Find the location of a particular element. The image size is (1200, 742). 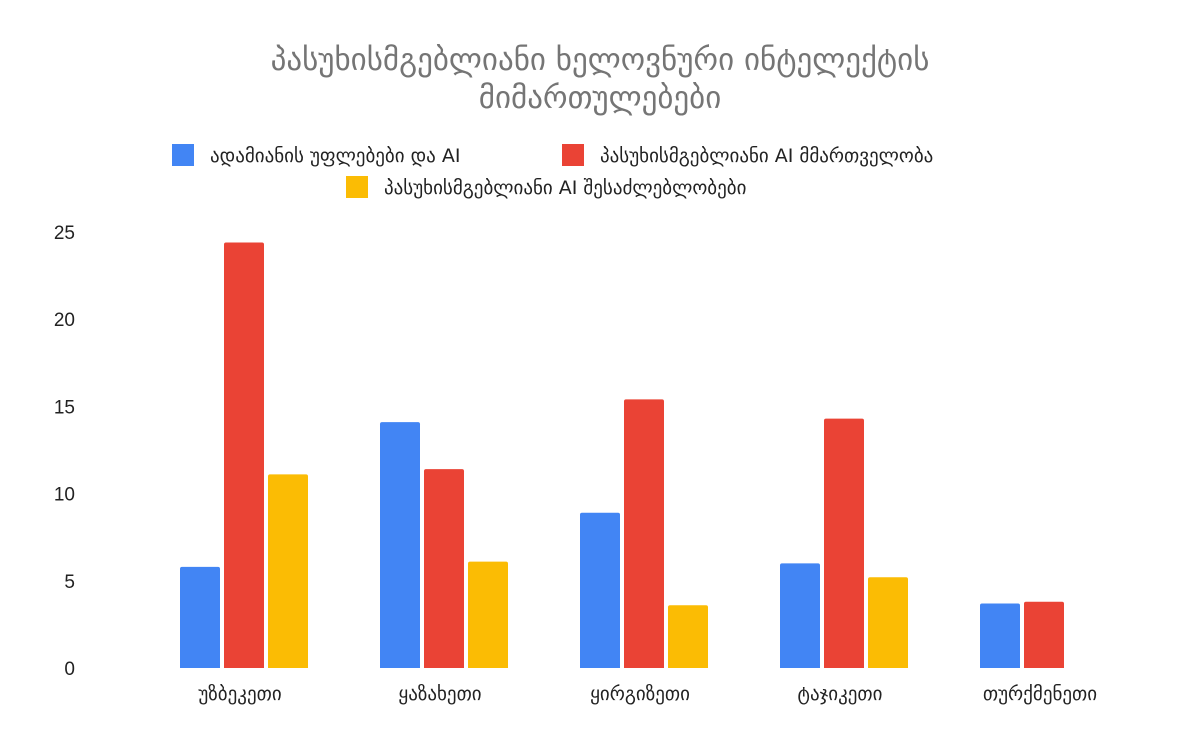

y-tick-label-1: 5 is located at coordinates (69, 582).